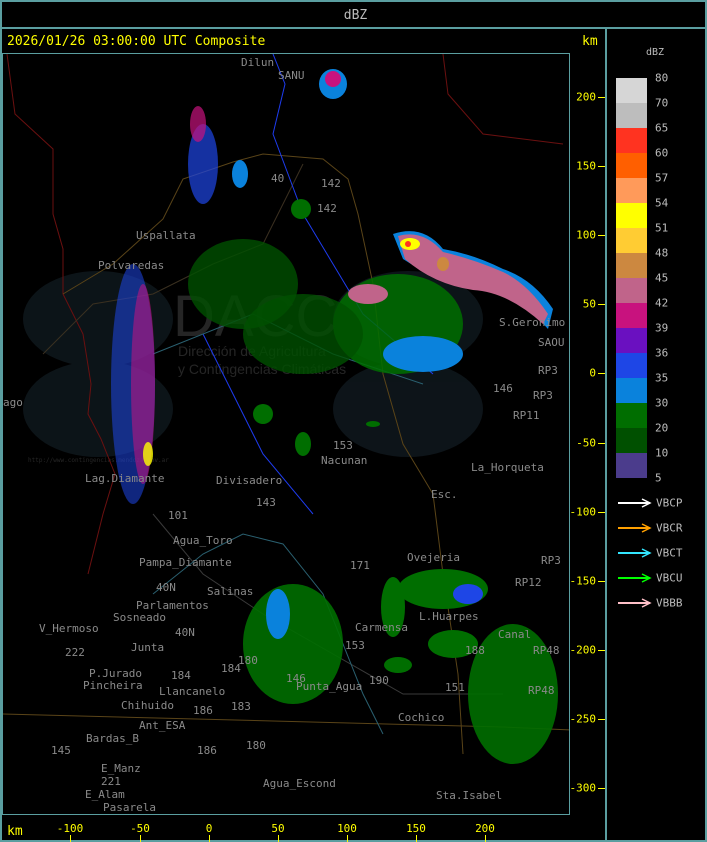 The image size is (707, 842). Describe the element at coordinates (586, 235) in the screenshot. I see `y-tick-label: 100` at that location.